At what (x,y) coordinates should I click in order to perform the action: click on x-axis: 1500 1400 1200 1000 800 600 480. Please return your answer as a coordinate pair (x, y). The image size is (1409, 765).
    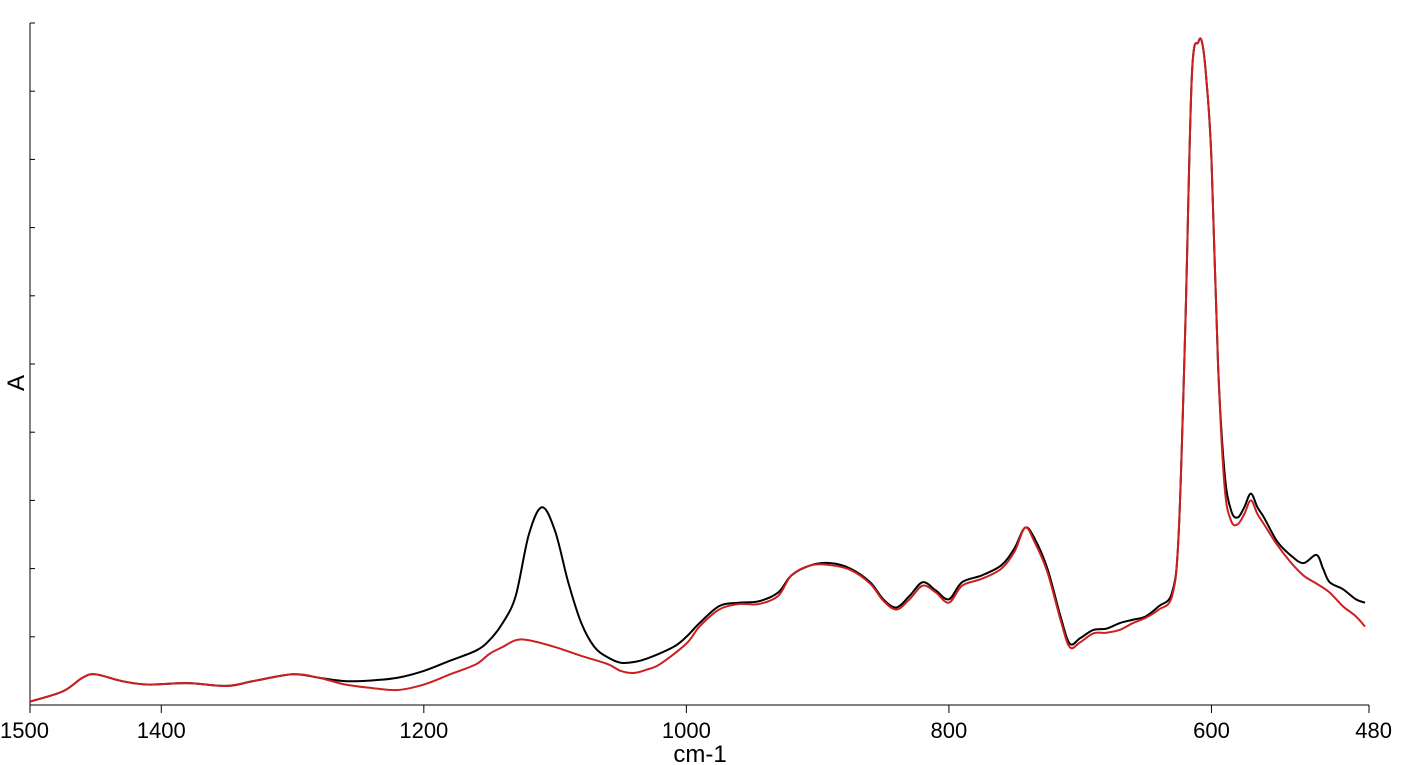
    Looking at the image, I should click on (696, 723).